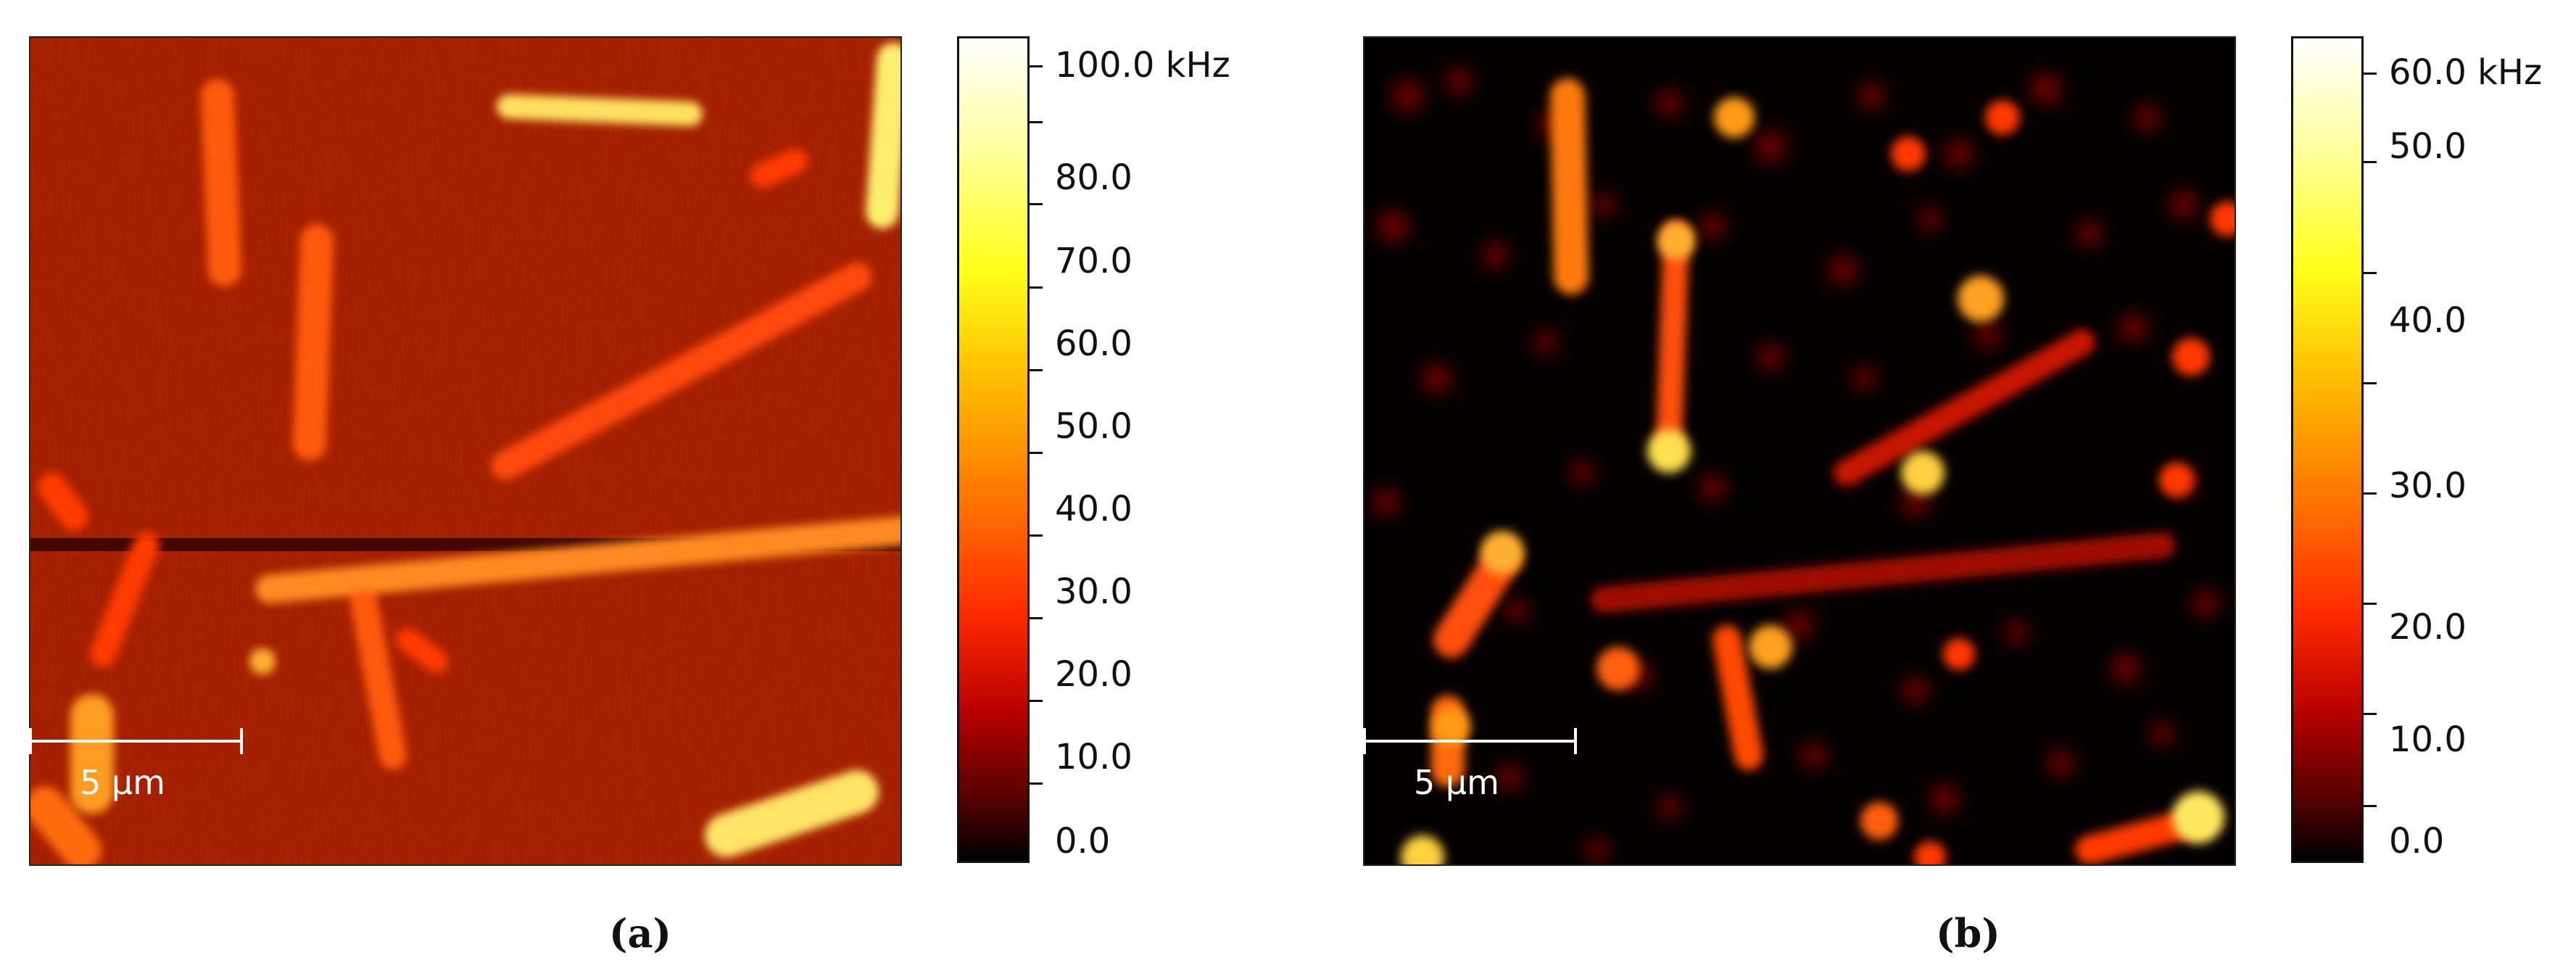 The width and height of the screenshot is (2576, 979). I want to click on caption-b: (b), so click(1968, 933).